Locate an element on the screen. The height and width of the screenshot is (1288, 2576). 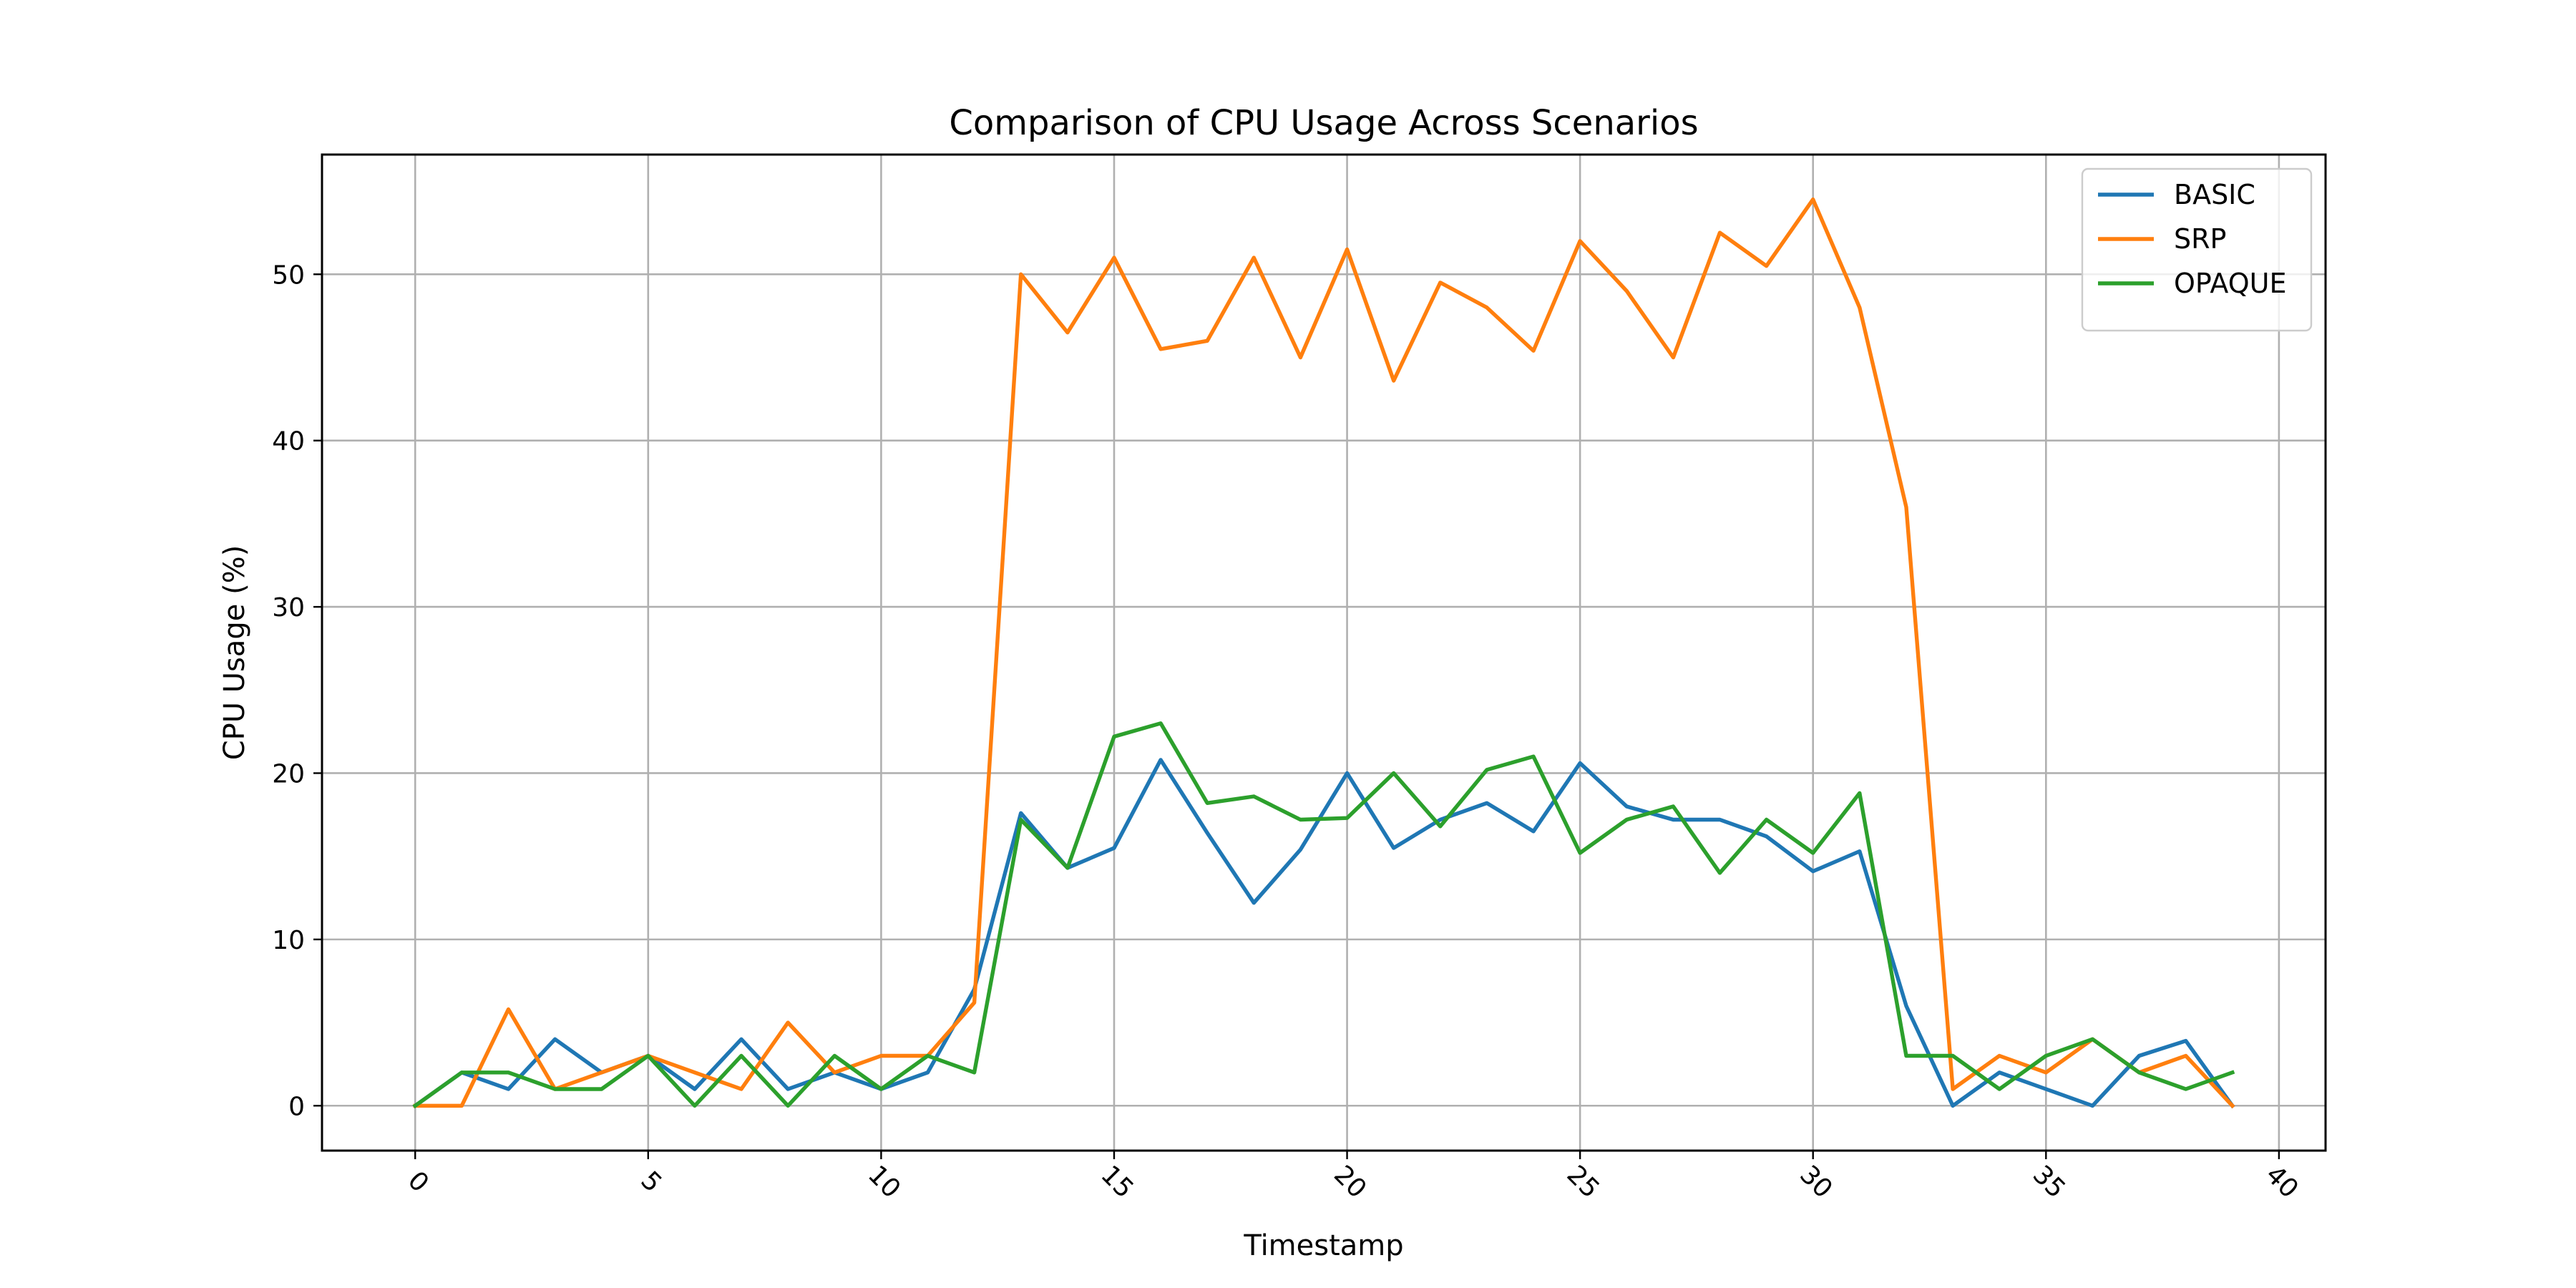
legend-label-srp: SRP is located at coordinates (2200, 239).